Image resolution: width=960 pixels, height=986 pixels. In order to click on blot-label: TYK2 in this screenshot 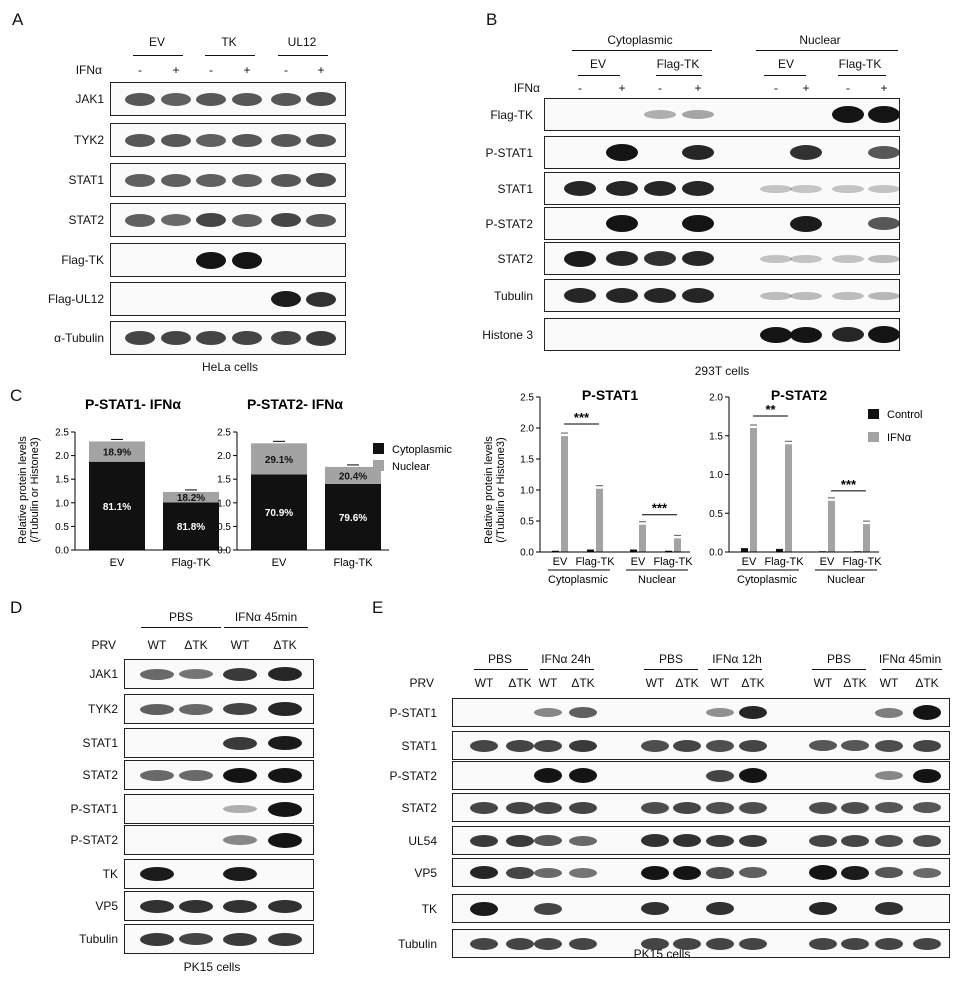, I will do `click(88, 140)`.